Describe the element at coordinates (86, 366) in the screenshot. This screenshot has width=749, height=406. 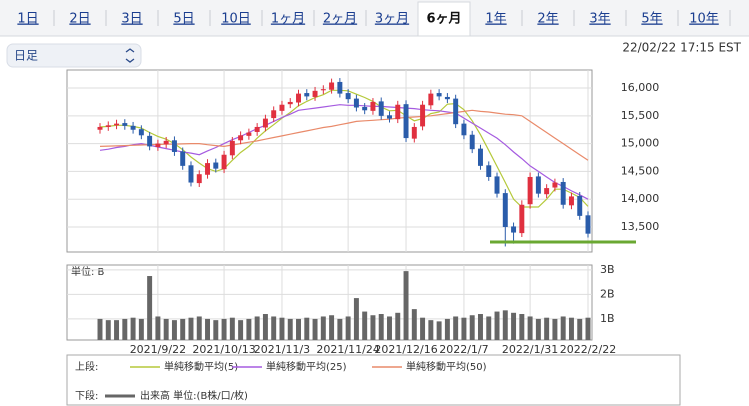
I see `legend-top-label: 上段:` at that location.